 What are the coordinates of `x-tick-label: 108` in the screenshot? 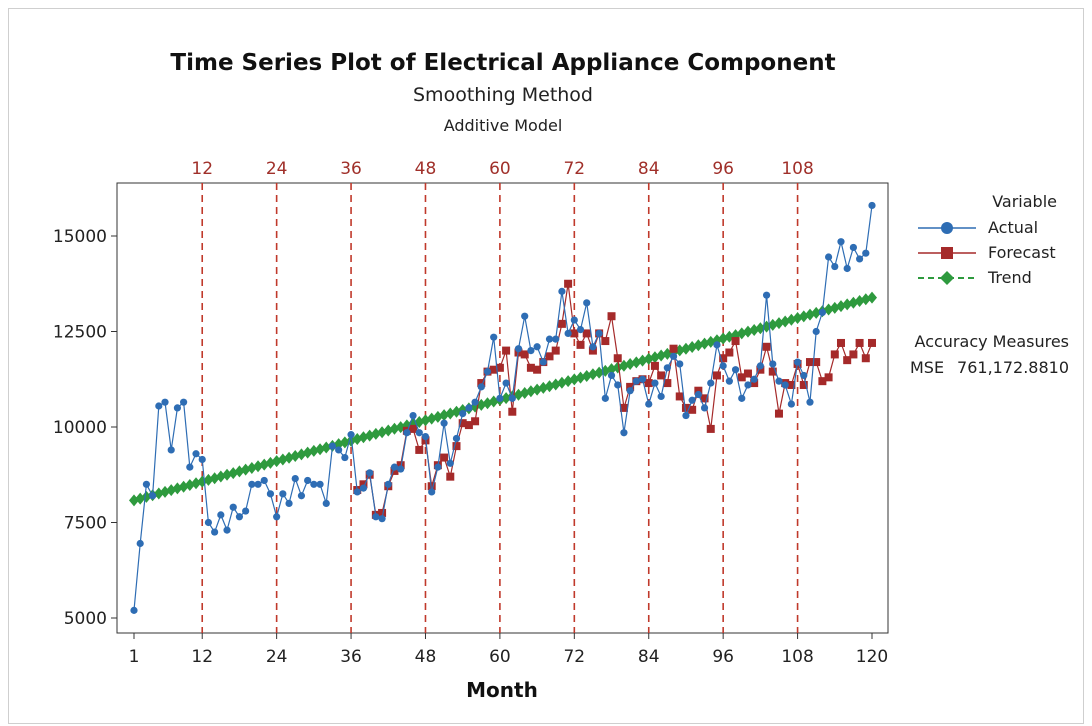 It's located at (797, 657).